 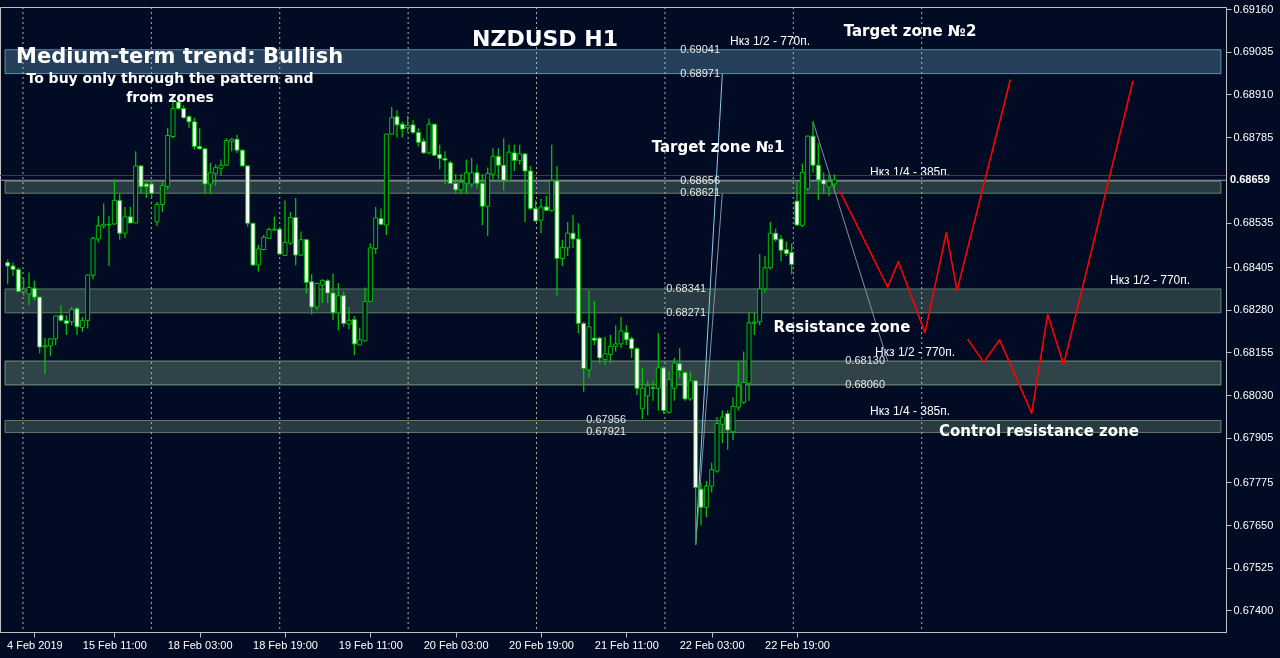 I want to click on x-tick-label: 18 Feb 19:00, so click(x=285, y=644).